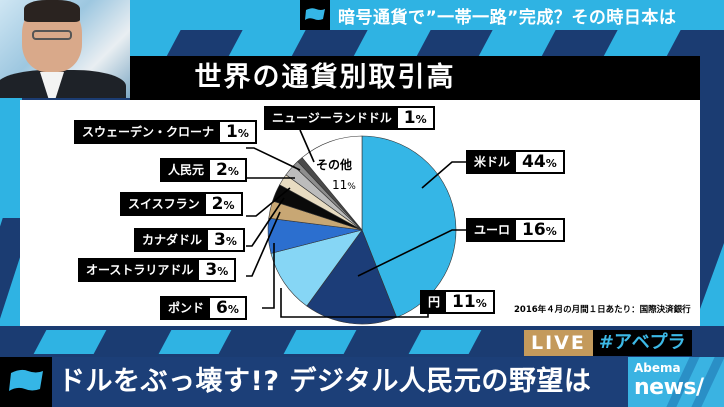  I want to click on label-nzd: ニュージーランドドル 1%, so click(349, 118).